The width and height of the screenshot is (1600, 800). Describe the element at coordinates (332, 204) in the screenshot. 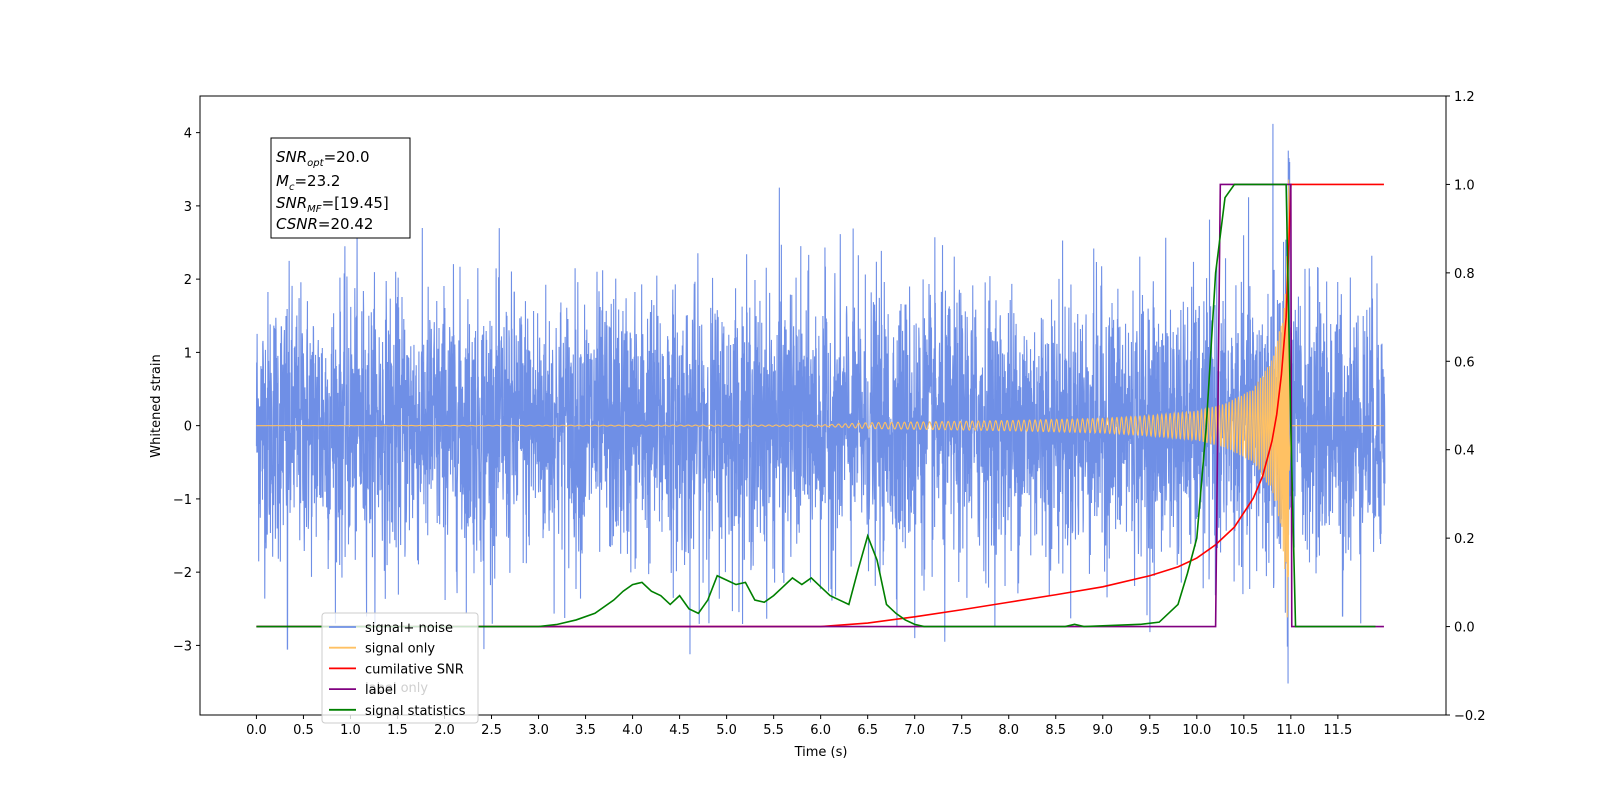

I see `annotation-snr-mf: SNRMF=[19.45]` at that location.